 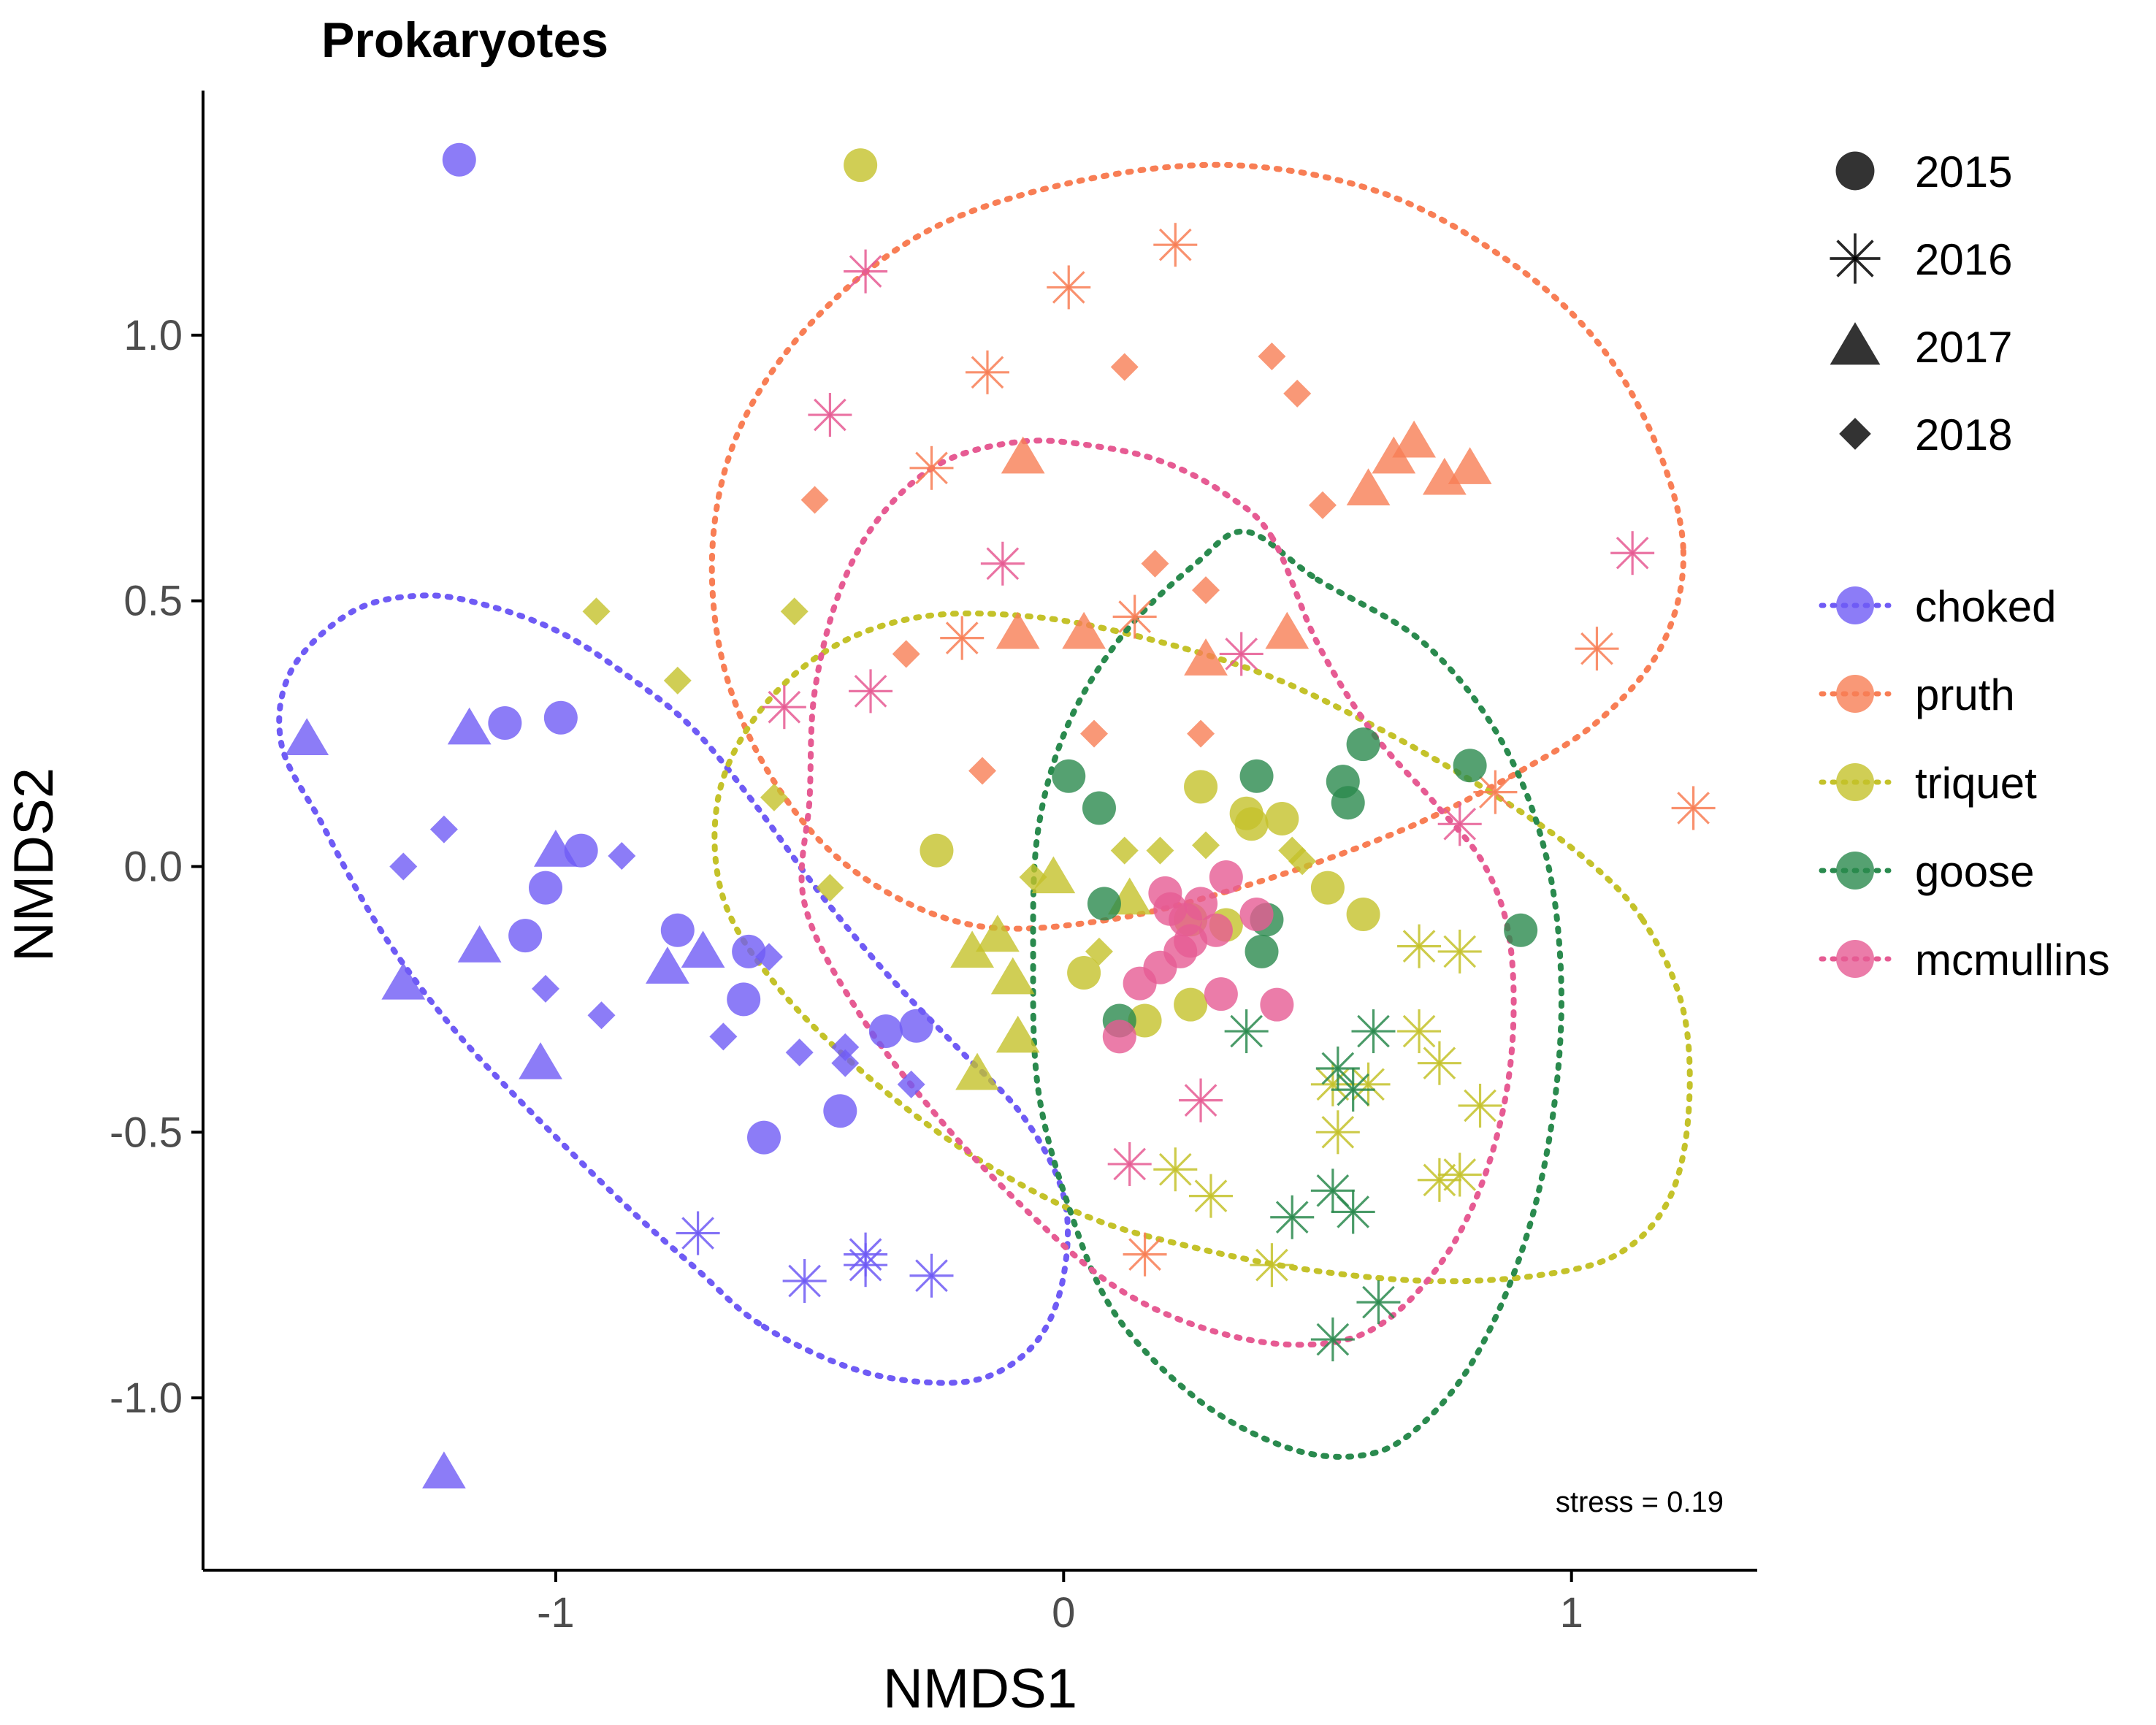 What do you see at coordinates (1965, 694) in the screenshot?
I see `legend-label-pruth: pruth` at bounding box center [1965, 694].